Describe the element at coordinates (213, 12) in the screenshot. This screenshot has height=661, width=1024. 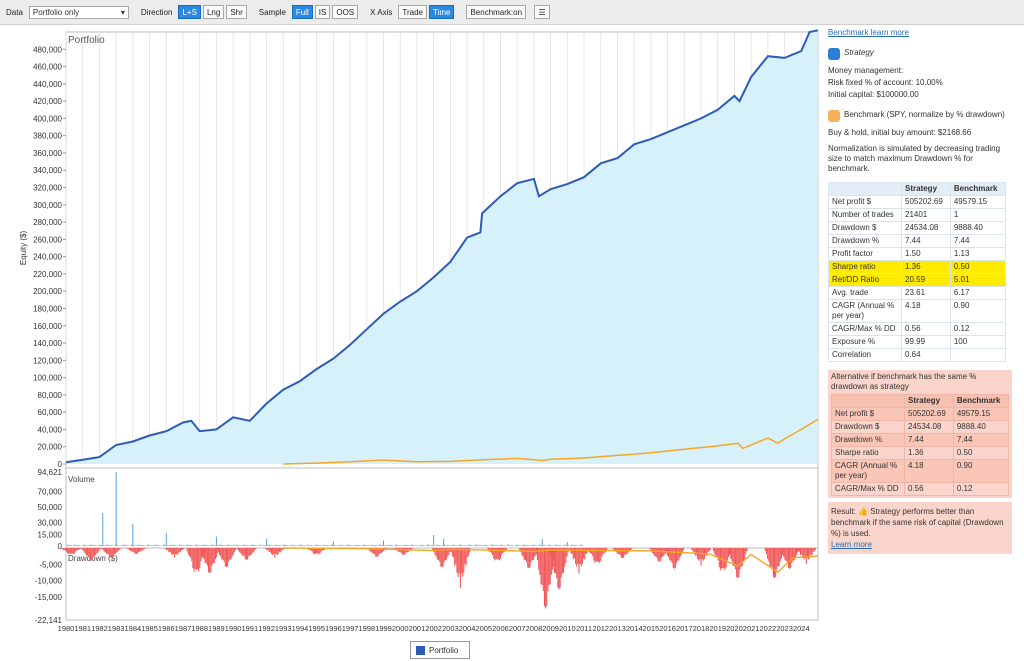
I see `direction-long-button: Lng` at that location.